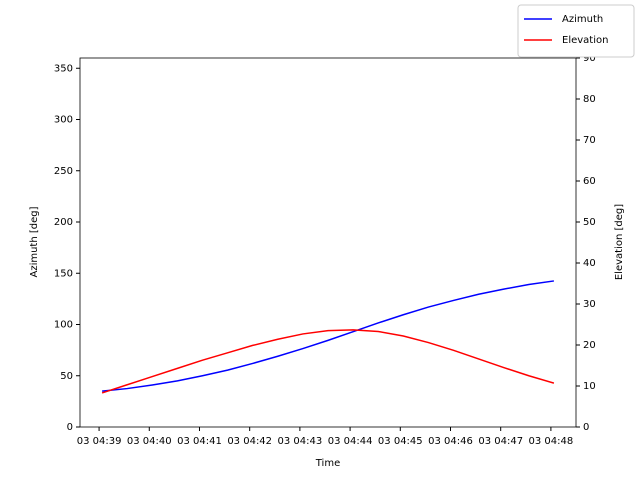  I want to click on y2-tick-label: 10, so click(589, 386).